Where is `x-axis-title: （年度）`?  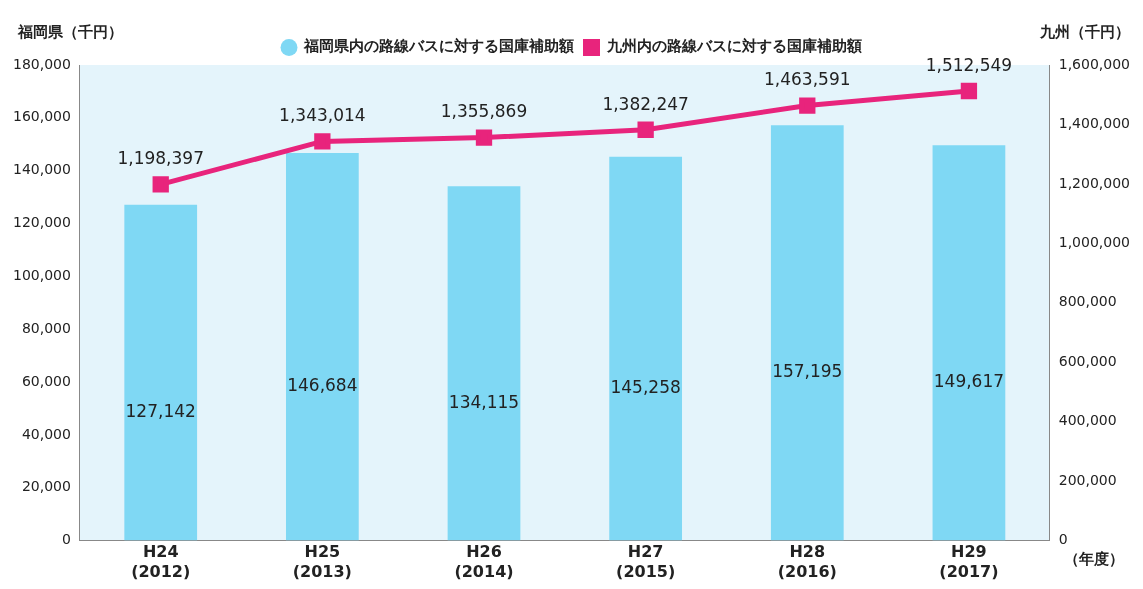 x-axis-title: （年度） is located at coordinates (1093, 559).